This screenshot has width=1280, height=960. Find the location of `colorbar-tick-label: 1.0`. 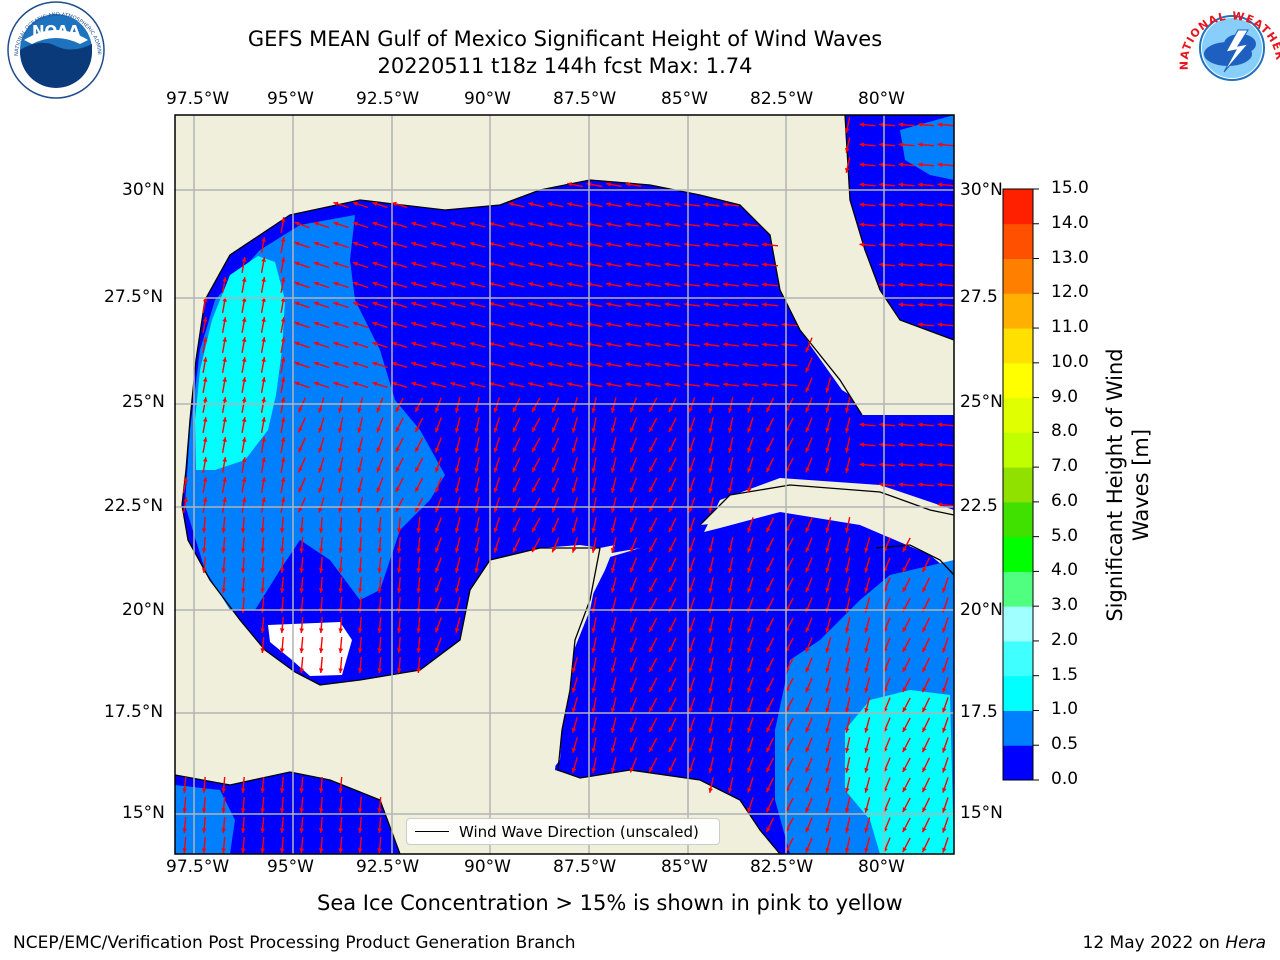

colorbar-tick-label: 1.0 is located at coordinates (1065, 709).